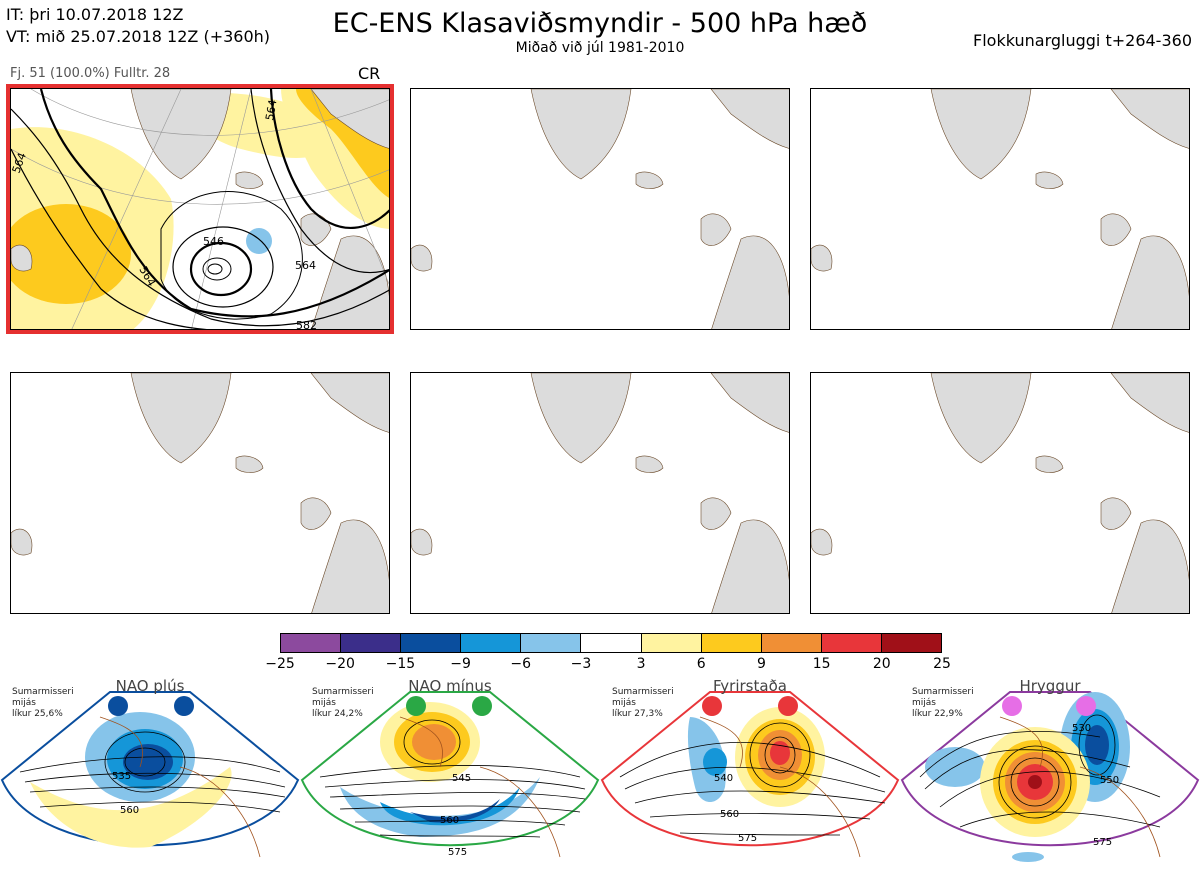  I want to click on regime-map-svg: 545 560 575, so click(450, 774).